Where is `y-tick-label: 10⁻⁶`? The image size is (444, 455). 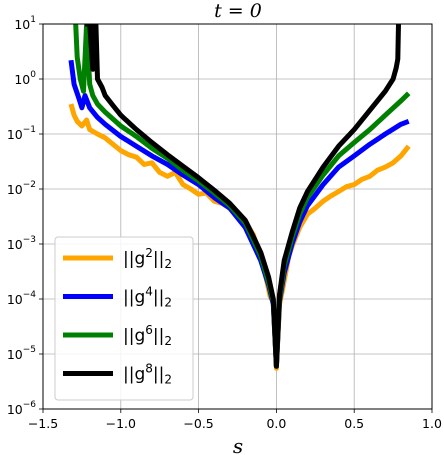 y-tick-label: 10⁻⁶ is located at coordinates (21, 408).